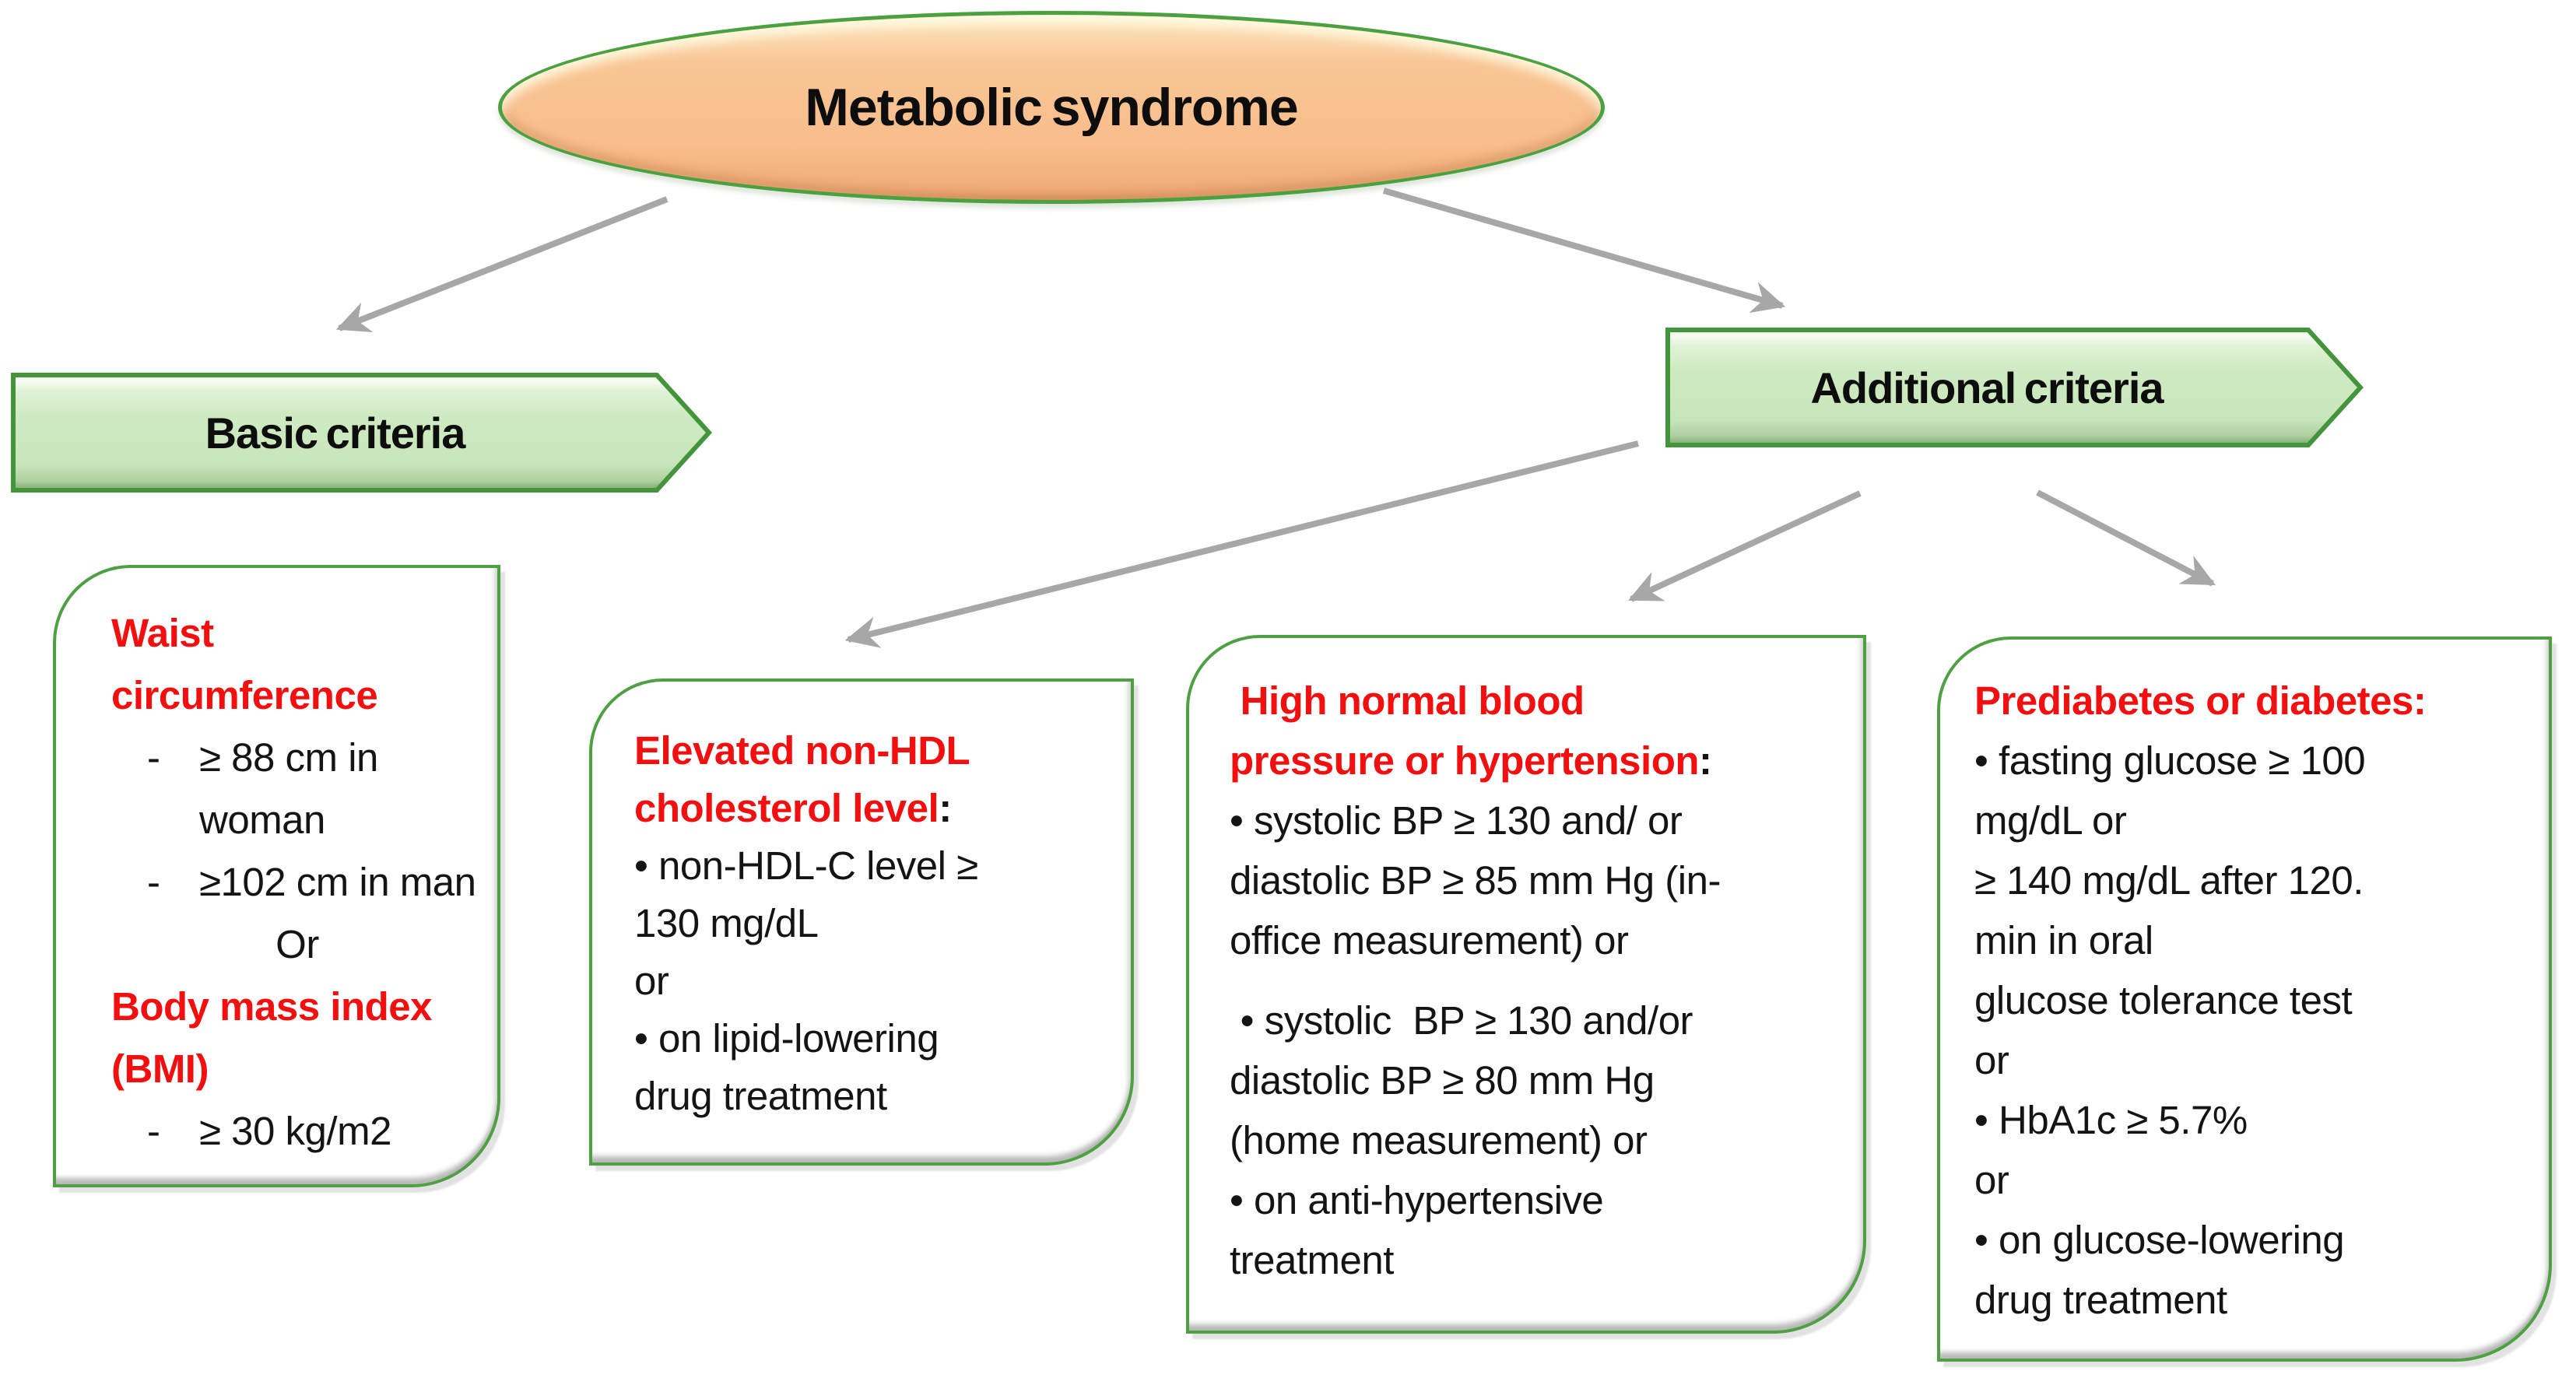 The width and height of the screenshot is (2576, 1378). Describe the element at coordinates (502, 264) in the screenshot. I see `arrow-ellipse-to-basic` at that location.